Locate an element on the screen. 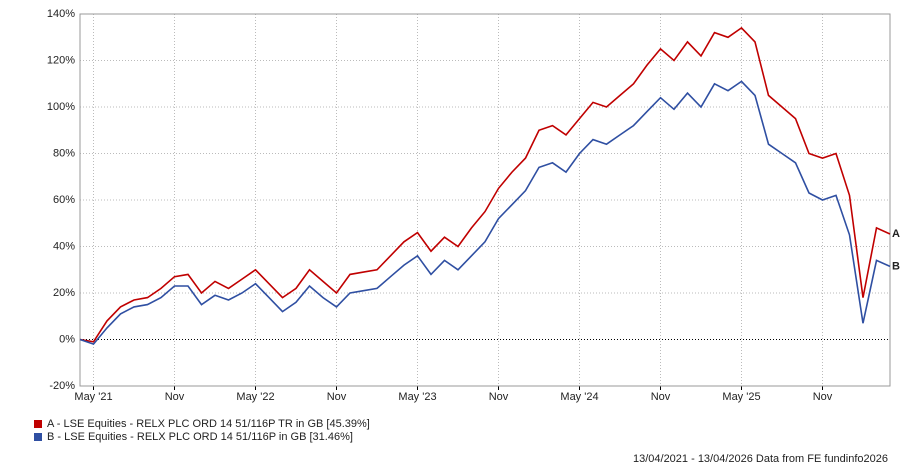  y-tick-label: 80% is located at coordinates (64, 153).